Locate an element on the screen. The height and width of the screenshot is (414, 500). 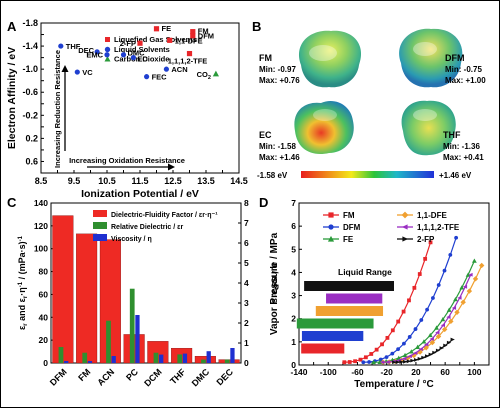
bar-relative-dielectric-dfm is located at coordinates (61, 355).